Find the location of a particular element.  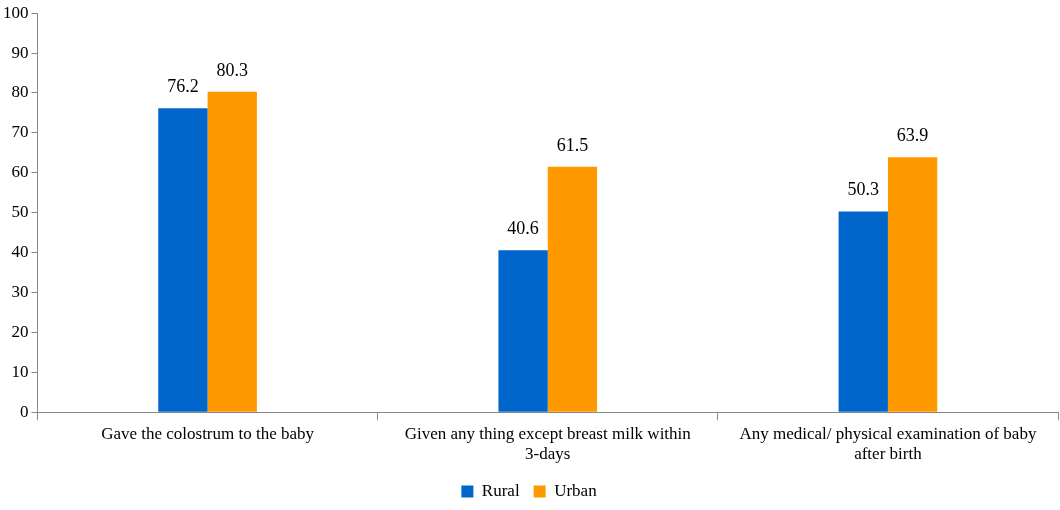

data-label: 63.9 is located at coordinates (912, 134).